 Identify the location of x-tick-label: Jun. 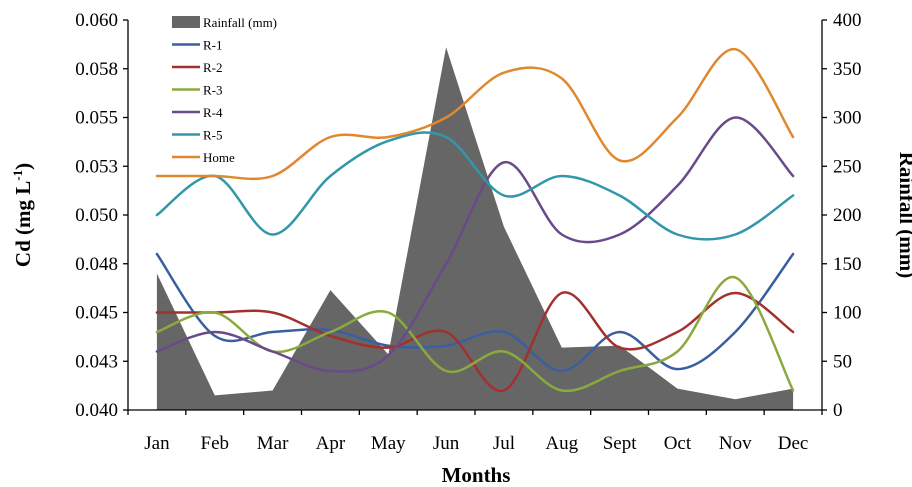
(446, 443).